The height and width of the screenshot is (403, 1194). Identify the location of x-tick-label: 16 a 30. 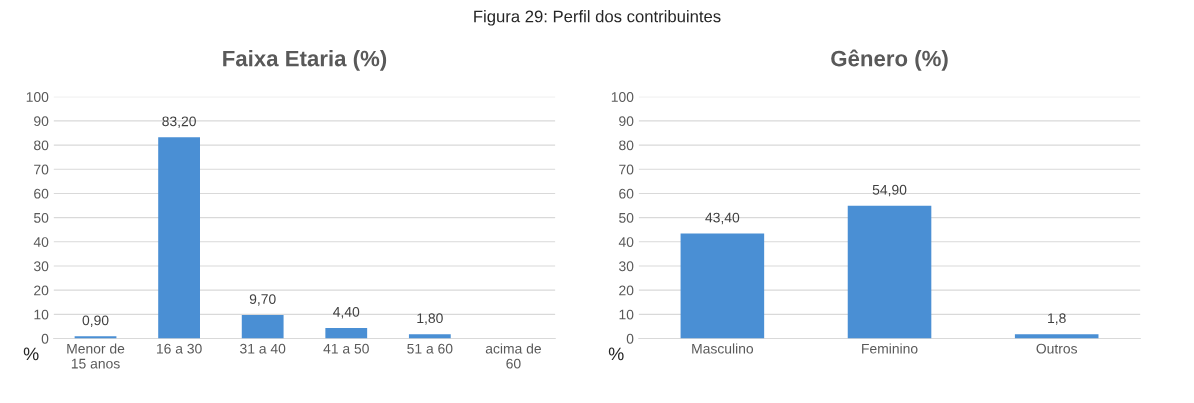
(179, 348).